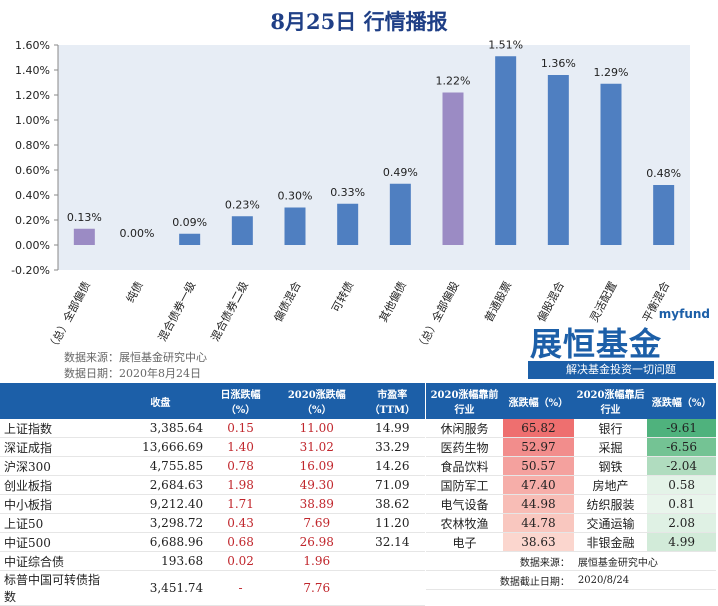  What do you see at coordinates (316, 485) in the screenshot?
I see `index-ytd-change: 49.30` at bounding box center [316, 485].